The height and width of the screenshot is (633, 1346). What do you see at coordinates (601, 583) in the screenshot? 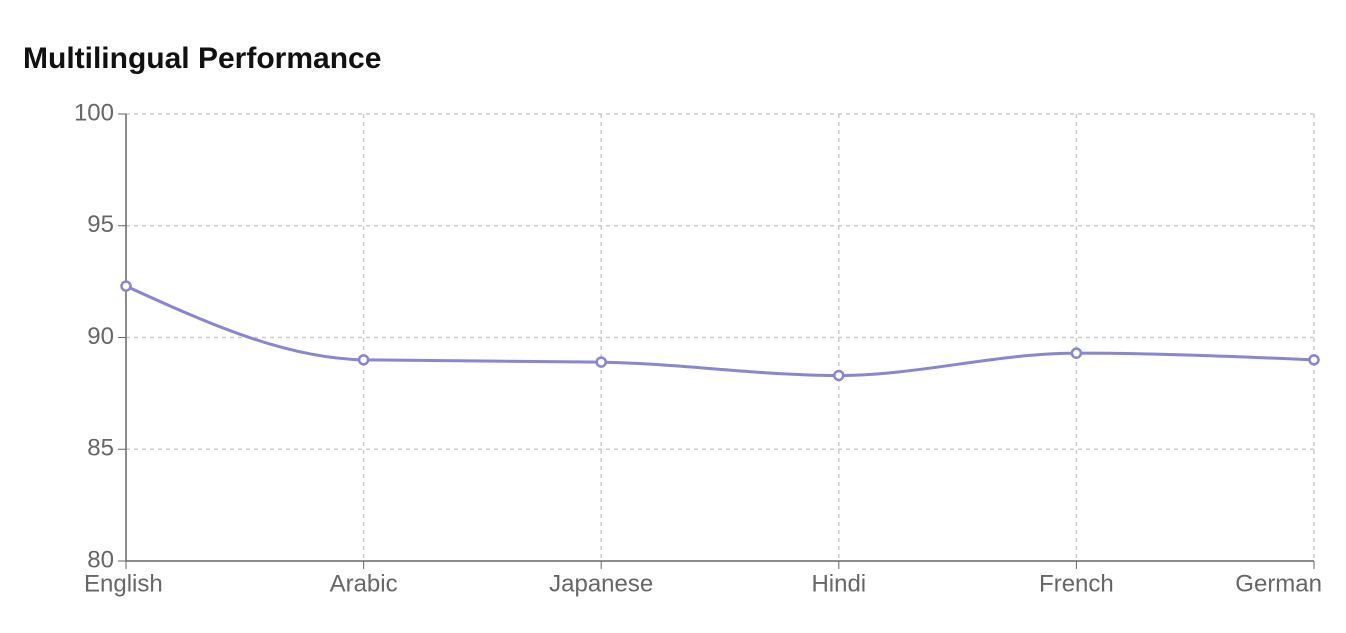
I see `x-tick-label: Japanese` at bounding box center [601, 583].